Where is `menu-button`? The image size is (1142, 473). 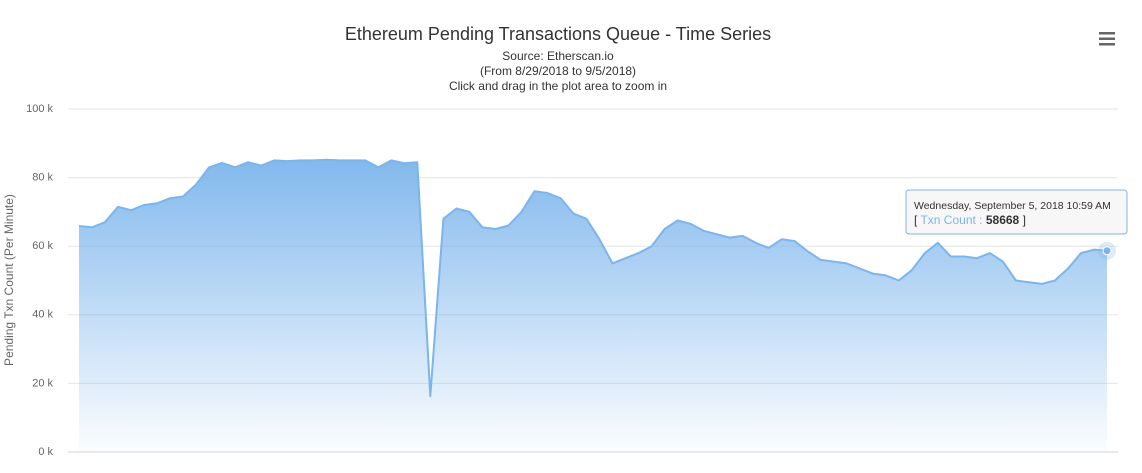
menu-button is located at coordinates (1107, 39).